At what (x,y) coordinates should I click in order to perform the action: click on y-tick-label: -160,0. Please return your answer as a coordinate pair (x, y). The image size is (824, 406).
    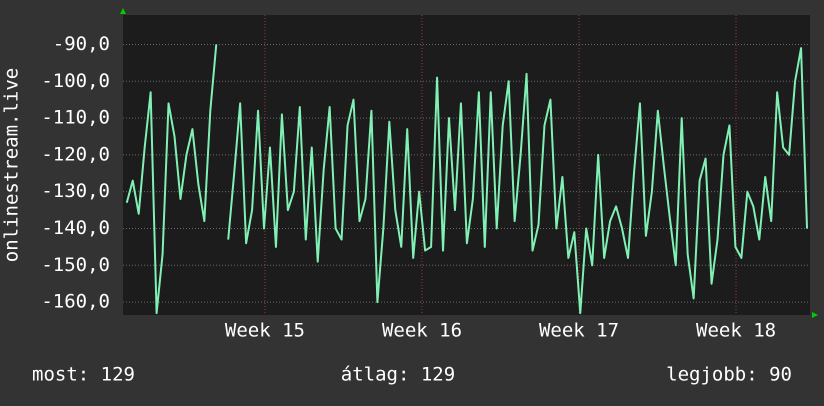
    Looking at the image, I should click on (75, 302).